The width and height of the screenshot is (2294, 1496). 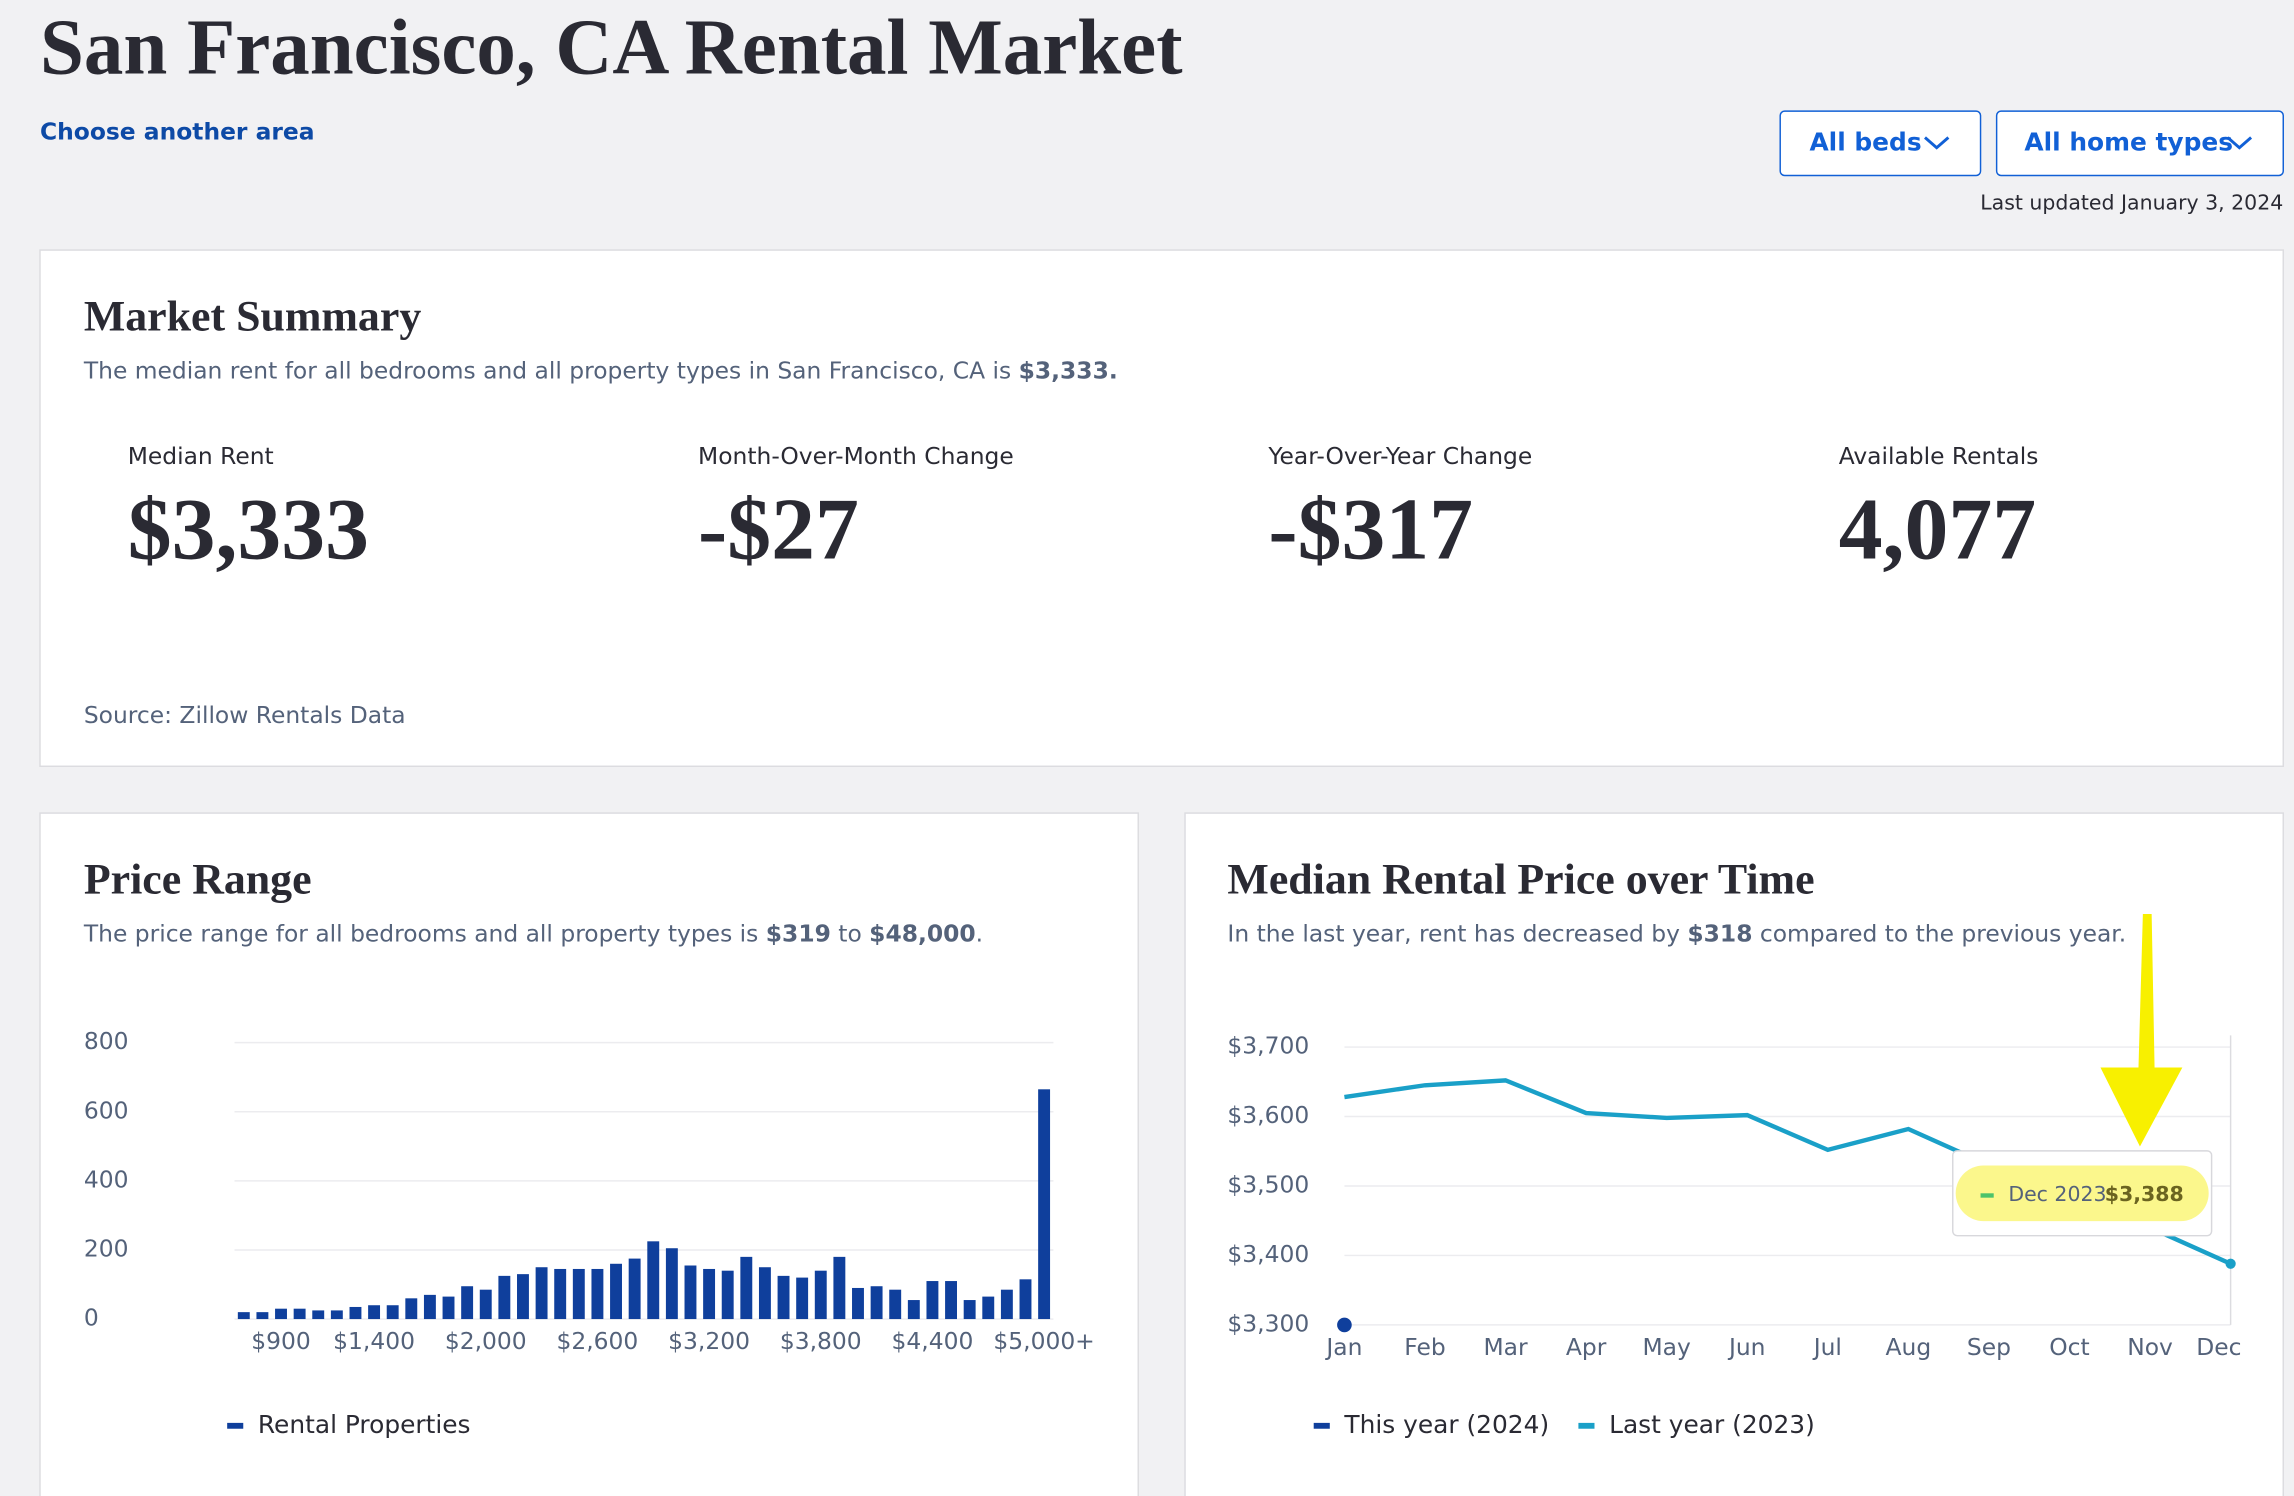 What do you see at coordinates (1909, 1347) in the screenshot?
I see `x-tick-label: Aug` at bounding box center [1909, 1347].